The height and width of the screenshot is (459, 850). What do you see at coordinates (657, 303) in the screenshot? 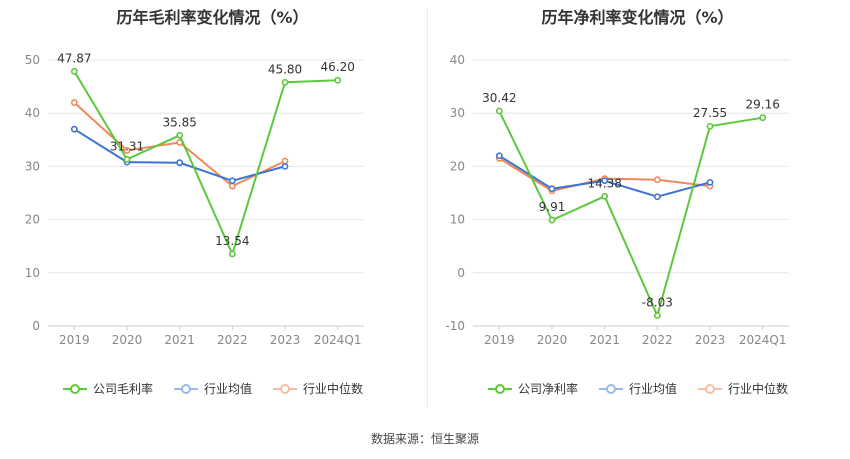
I see `data-label: -8.03` at bounding box center [657, 303].